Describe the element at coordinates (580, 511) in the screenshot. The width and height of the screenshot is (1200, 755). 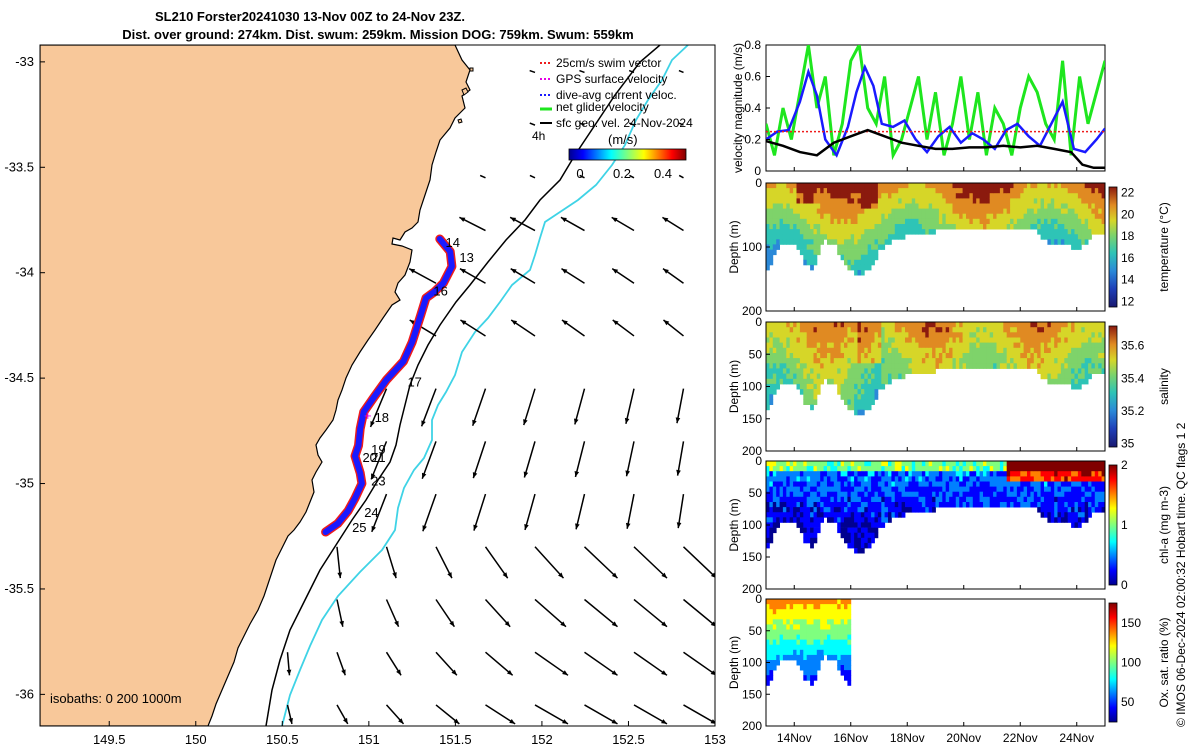
I see `velocity-arrow` at that location.